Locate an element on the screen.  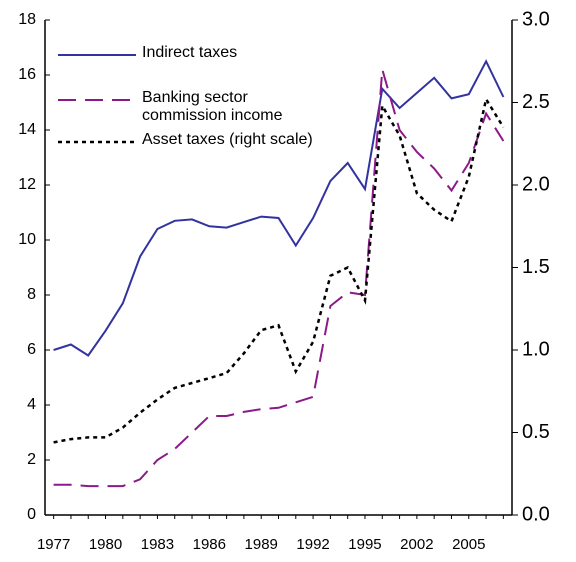
legend-item: Asset taxes (right scale) is located at coordinates (227, 139).